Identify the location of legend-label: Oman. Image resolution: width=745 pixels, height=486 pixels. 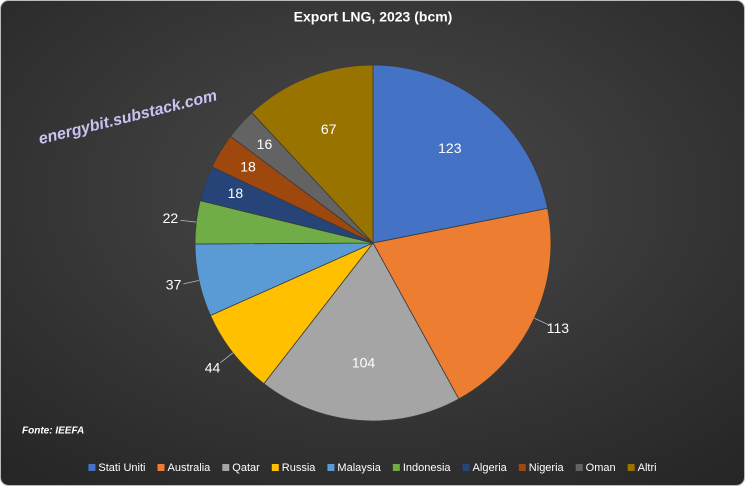
(601, 468).